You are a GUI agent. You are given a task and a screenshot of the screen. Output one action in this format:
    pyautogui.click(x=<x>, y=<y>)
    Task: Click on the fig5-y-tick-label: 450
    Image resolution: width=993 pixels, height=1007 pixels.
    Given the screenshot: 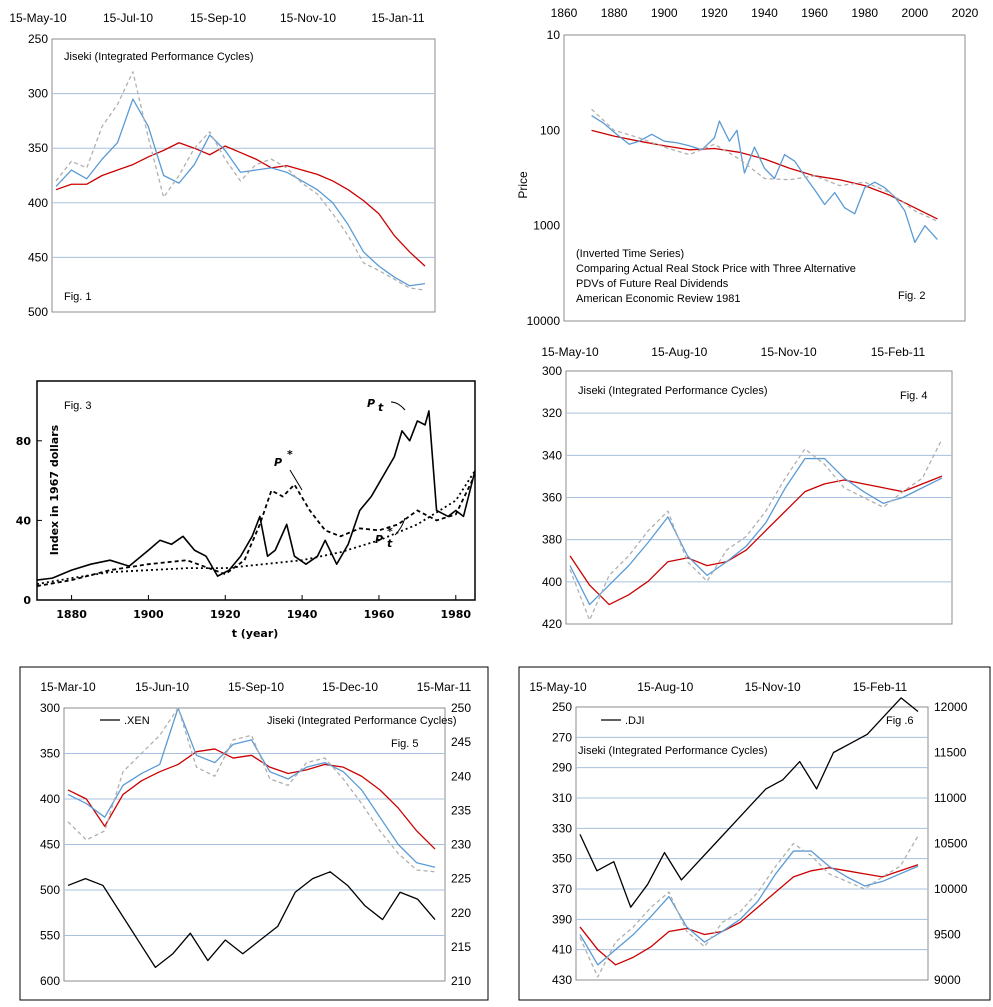 What is the action you would take?
    pyautogui.click(x=50, y=845)
    